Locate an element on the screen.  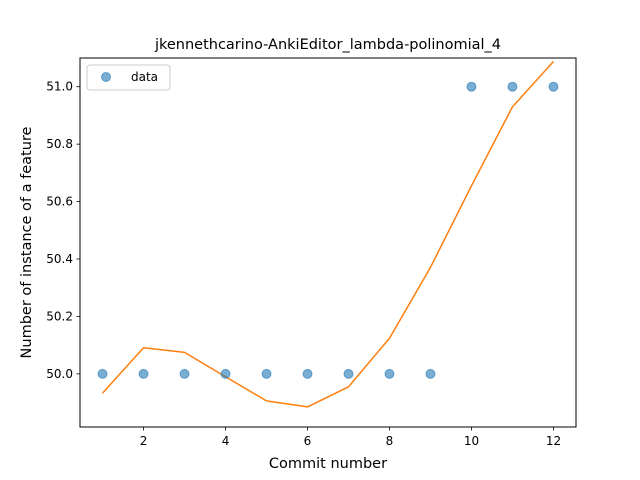
legend-label-data: data is located at coordinates (144, 77).